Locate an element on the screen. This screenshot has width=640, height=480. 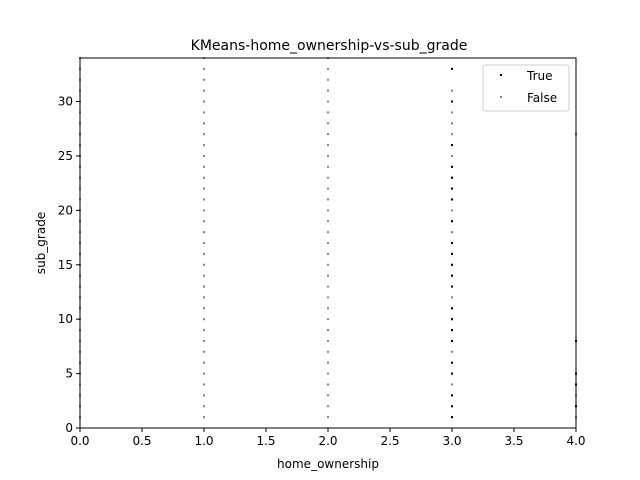
legend: True False is located at coordinates (526, 88).